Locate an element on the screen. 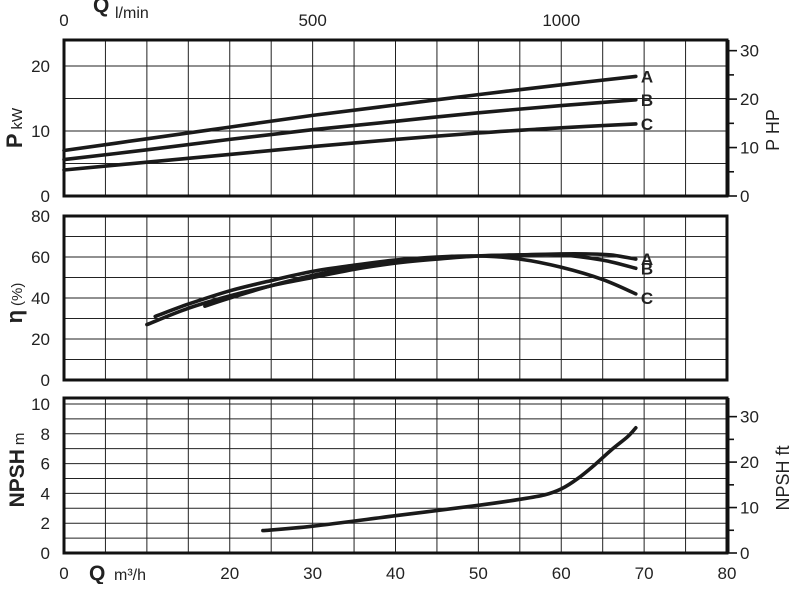  bottom-axis: 0 20 30 40 50 60 70 80 Q m³/h is located at coordinates (398, 573).